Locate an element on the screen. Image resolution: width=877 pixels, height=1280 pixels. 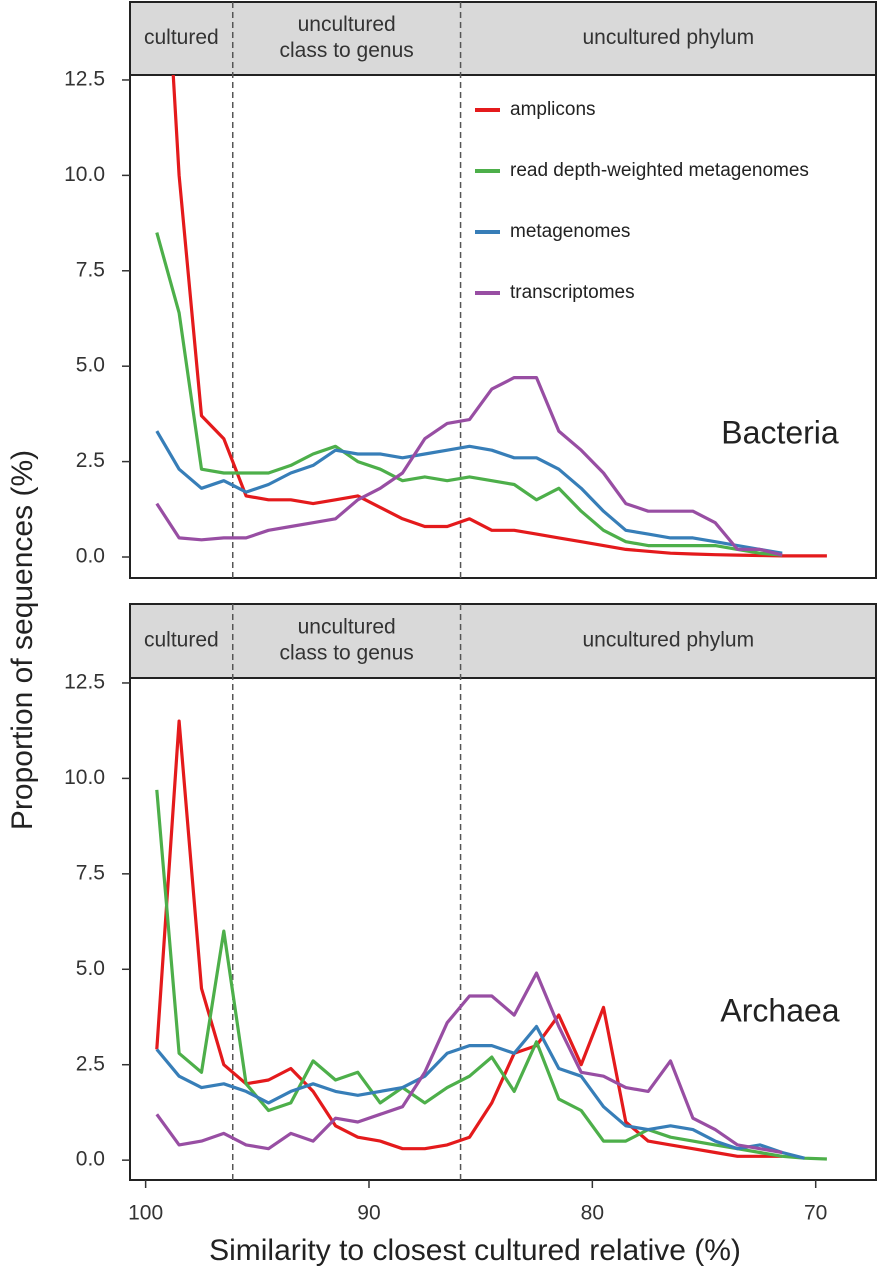
legend-label: read depth-weighted metagenomes is located at coordinates (659, 170).